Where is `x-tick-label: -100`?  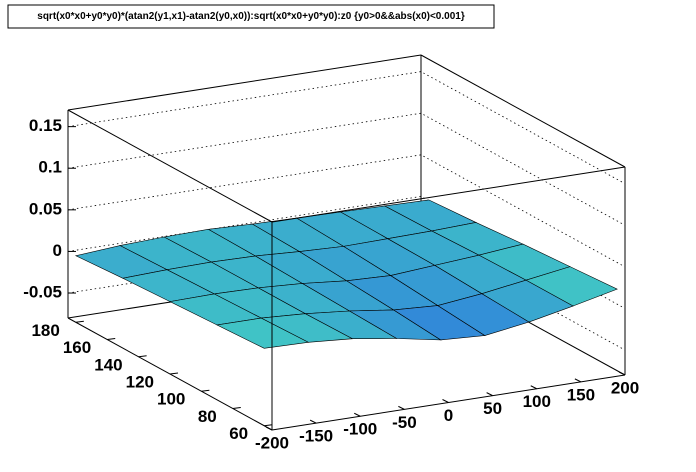
x-tick-label: -100 is located at coordinates (360, 429).